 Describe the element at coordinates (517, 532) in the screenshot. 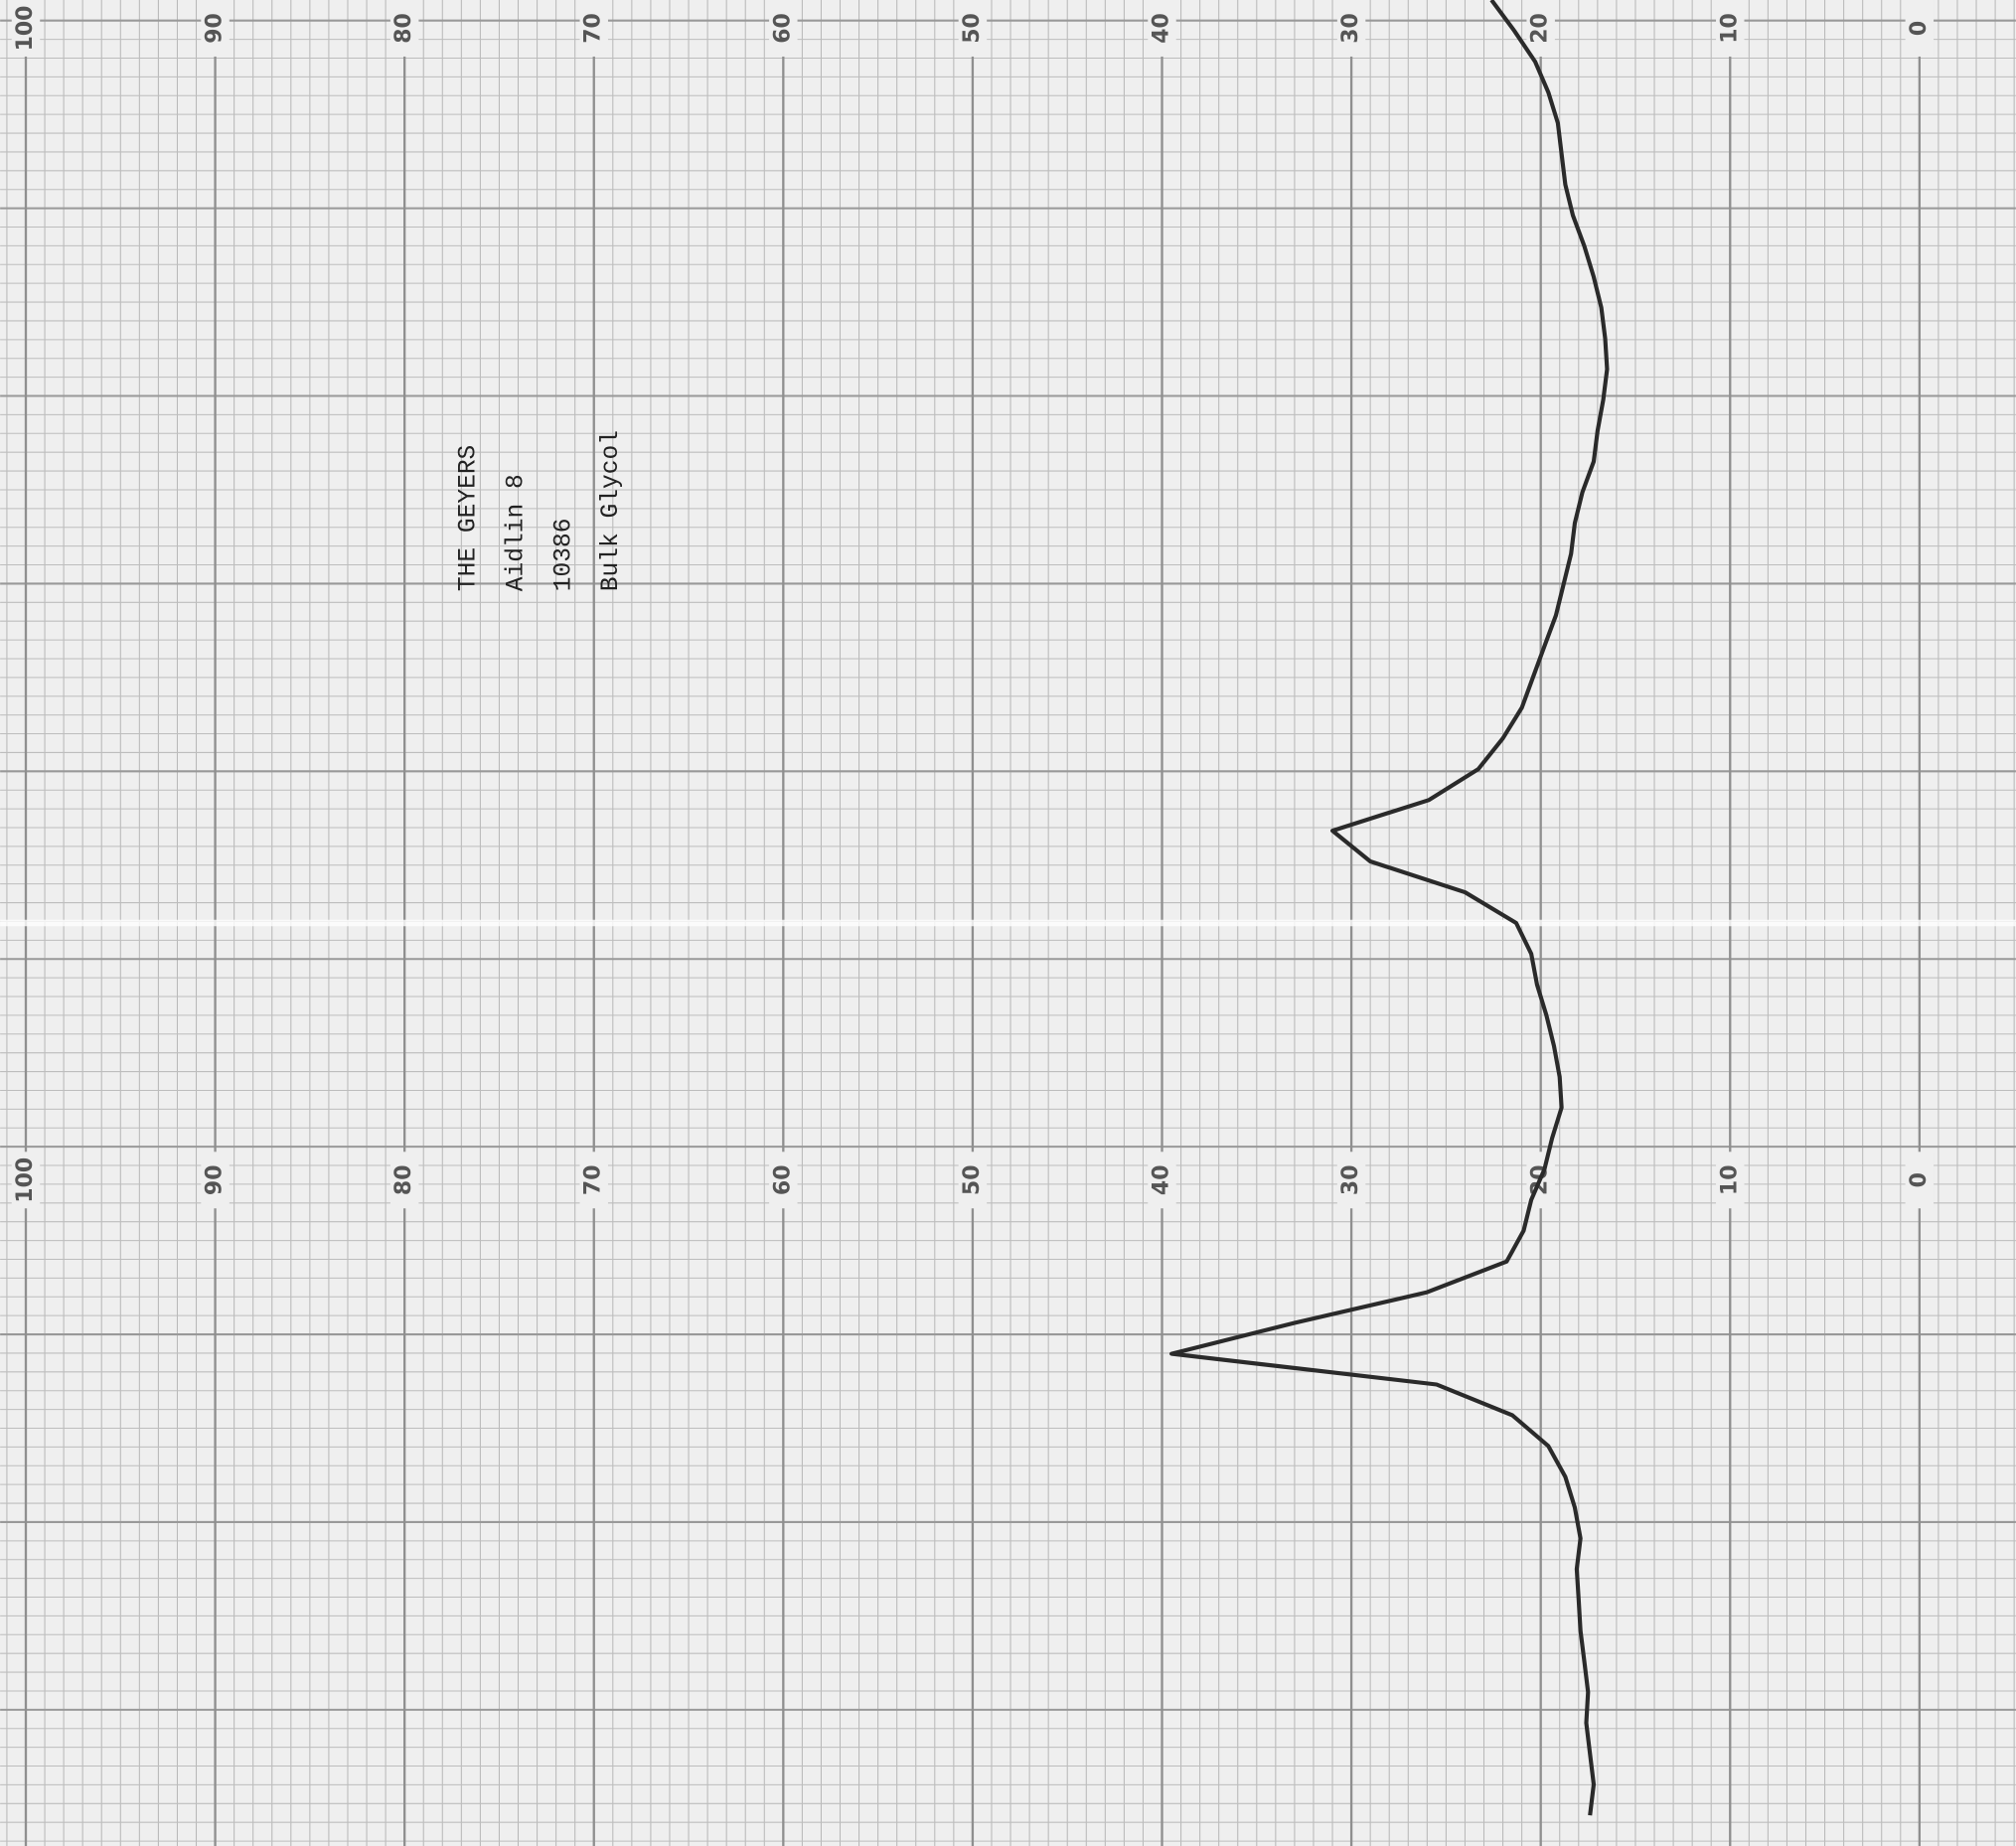

I see `annotation: Aidlin 8` at that location.